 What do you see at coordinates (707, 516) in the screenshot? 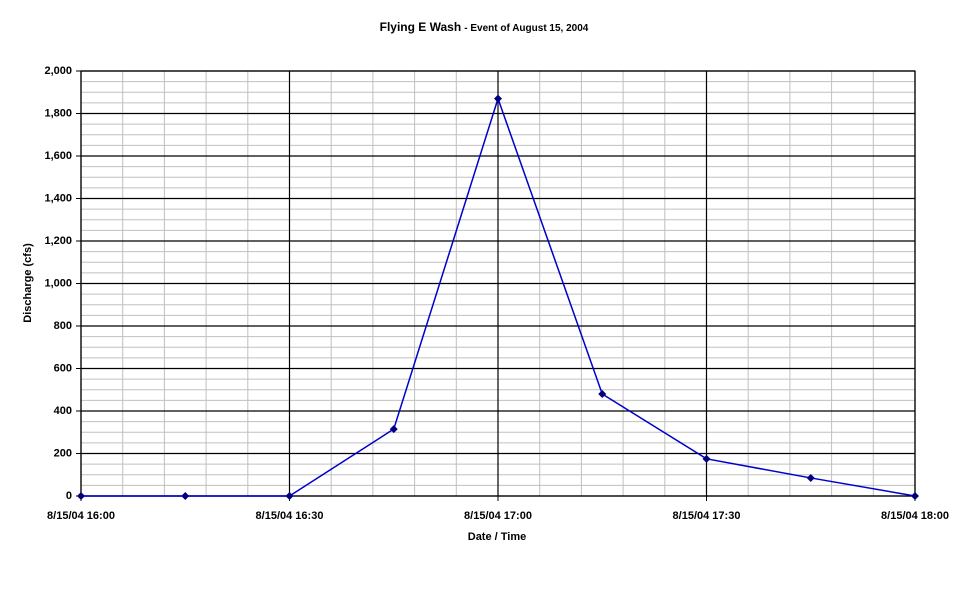
I see `x-tick-label: 8/15/04 17:30` at bounding box center [707, 516].